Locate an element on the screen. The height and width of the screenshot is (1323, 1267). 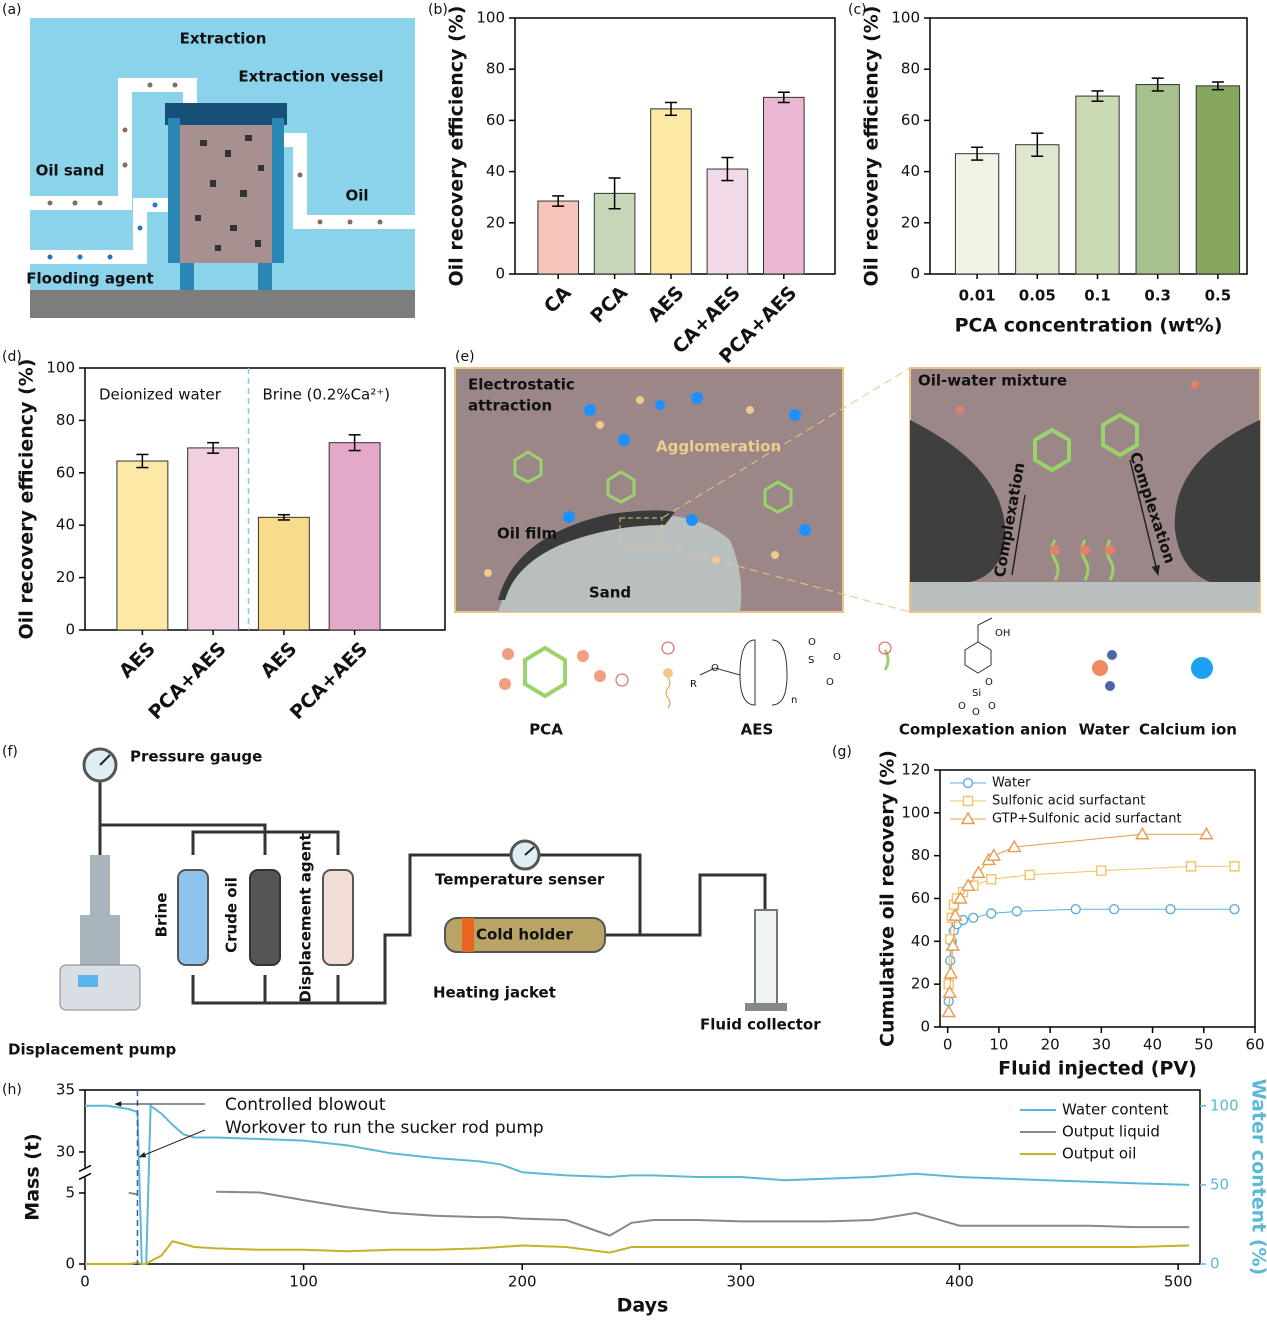
label: Oil film is located at coordinates (527, 534).